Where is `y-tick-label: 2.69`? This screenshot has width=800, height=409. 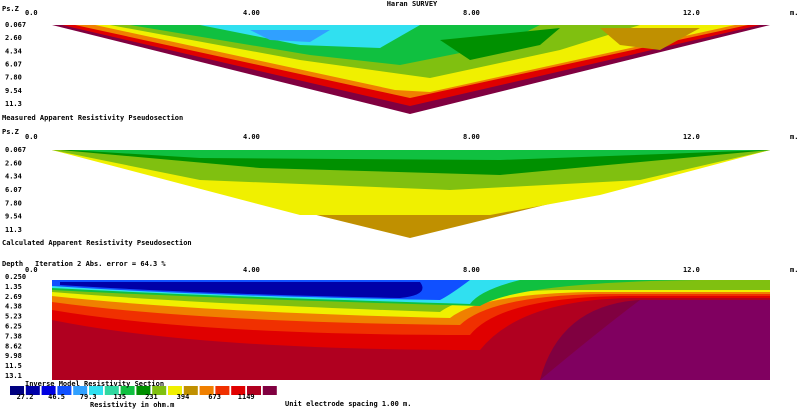 y-tick-label: 2.69 is located at coordinates (13, 297).